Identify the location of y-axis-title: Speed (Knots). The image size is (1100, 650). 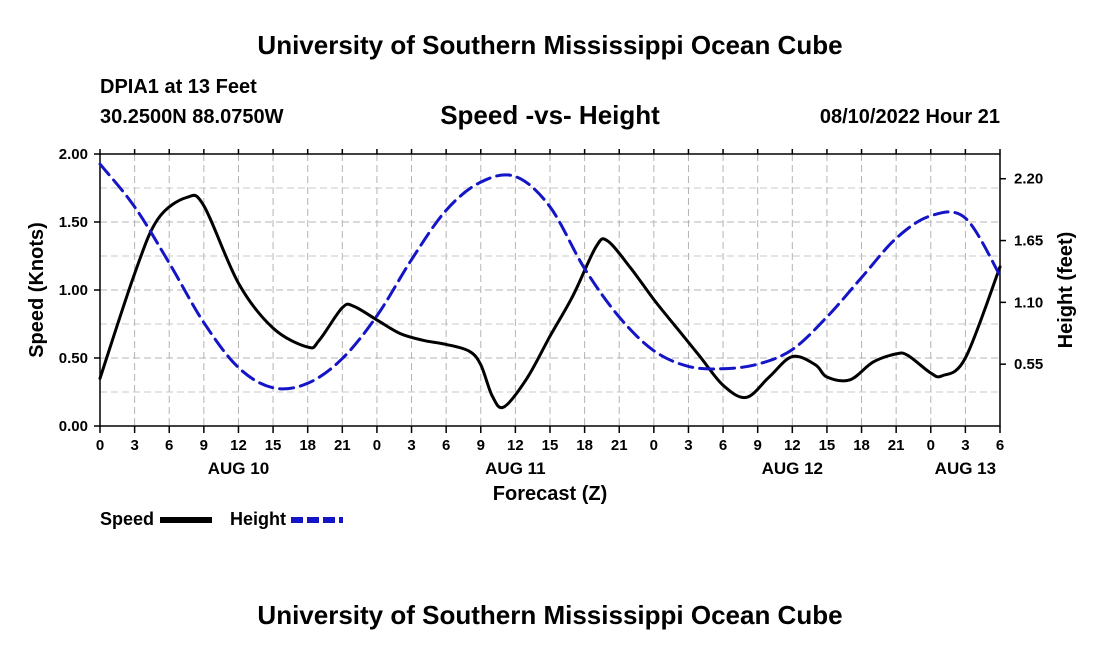
(37, 290).